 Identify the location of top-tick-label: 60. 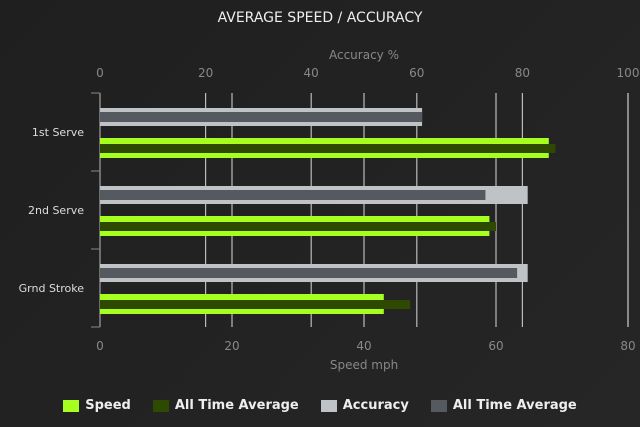
(416, 73).